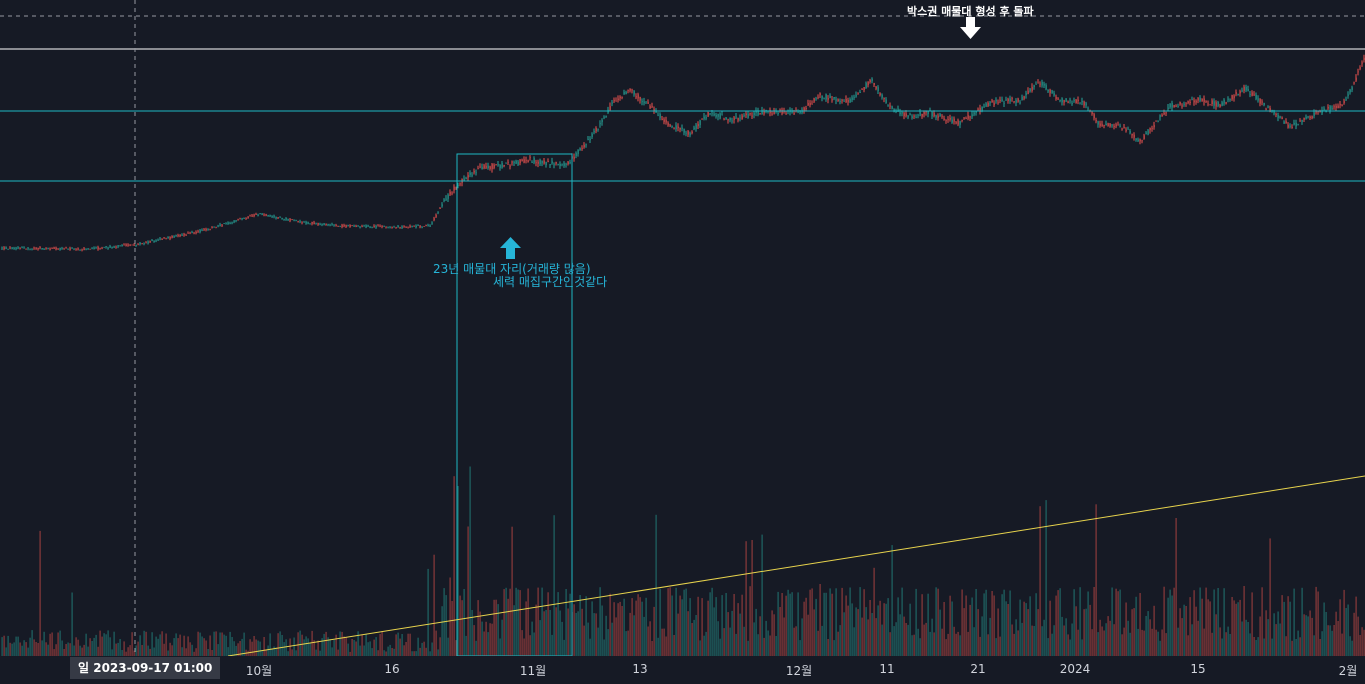 The width and height of the screenshot is (1365, 684). Describe the element at coordinates (682, 670) in the screenshot. I see `time-axis: 10월 16 11월 13 12월 11 21 2024 15 2월` at that location.